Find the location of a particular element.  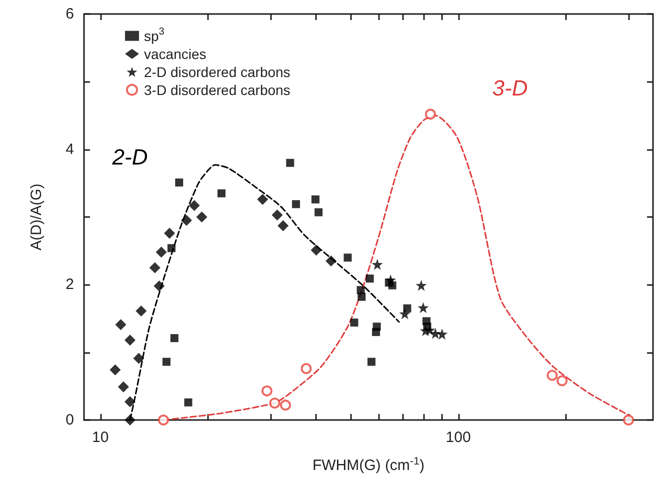

y-tick-label: 4 is located at coordinates (70, 149).